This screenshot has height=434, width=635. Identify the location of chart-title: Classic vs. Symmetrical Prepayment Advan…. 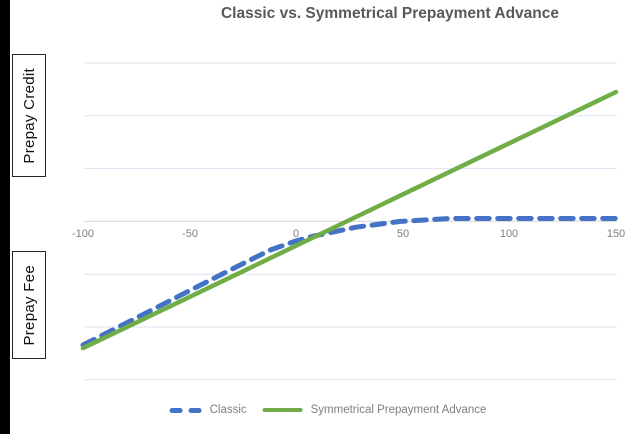
(390, 13).